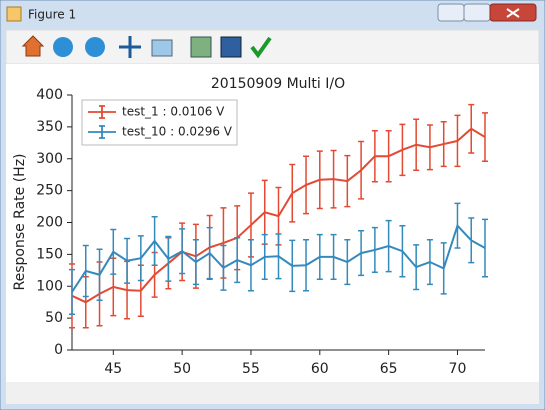  Describe the element at coordinates (63, 47) in the screenshot. I see `back-button` at that location.